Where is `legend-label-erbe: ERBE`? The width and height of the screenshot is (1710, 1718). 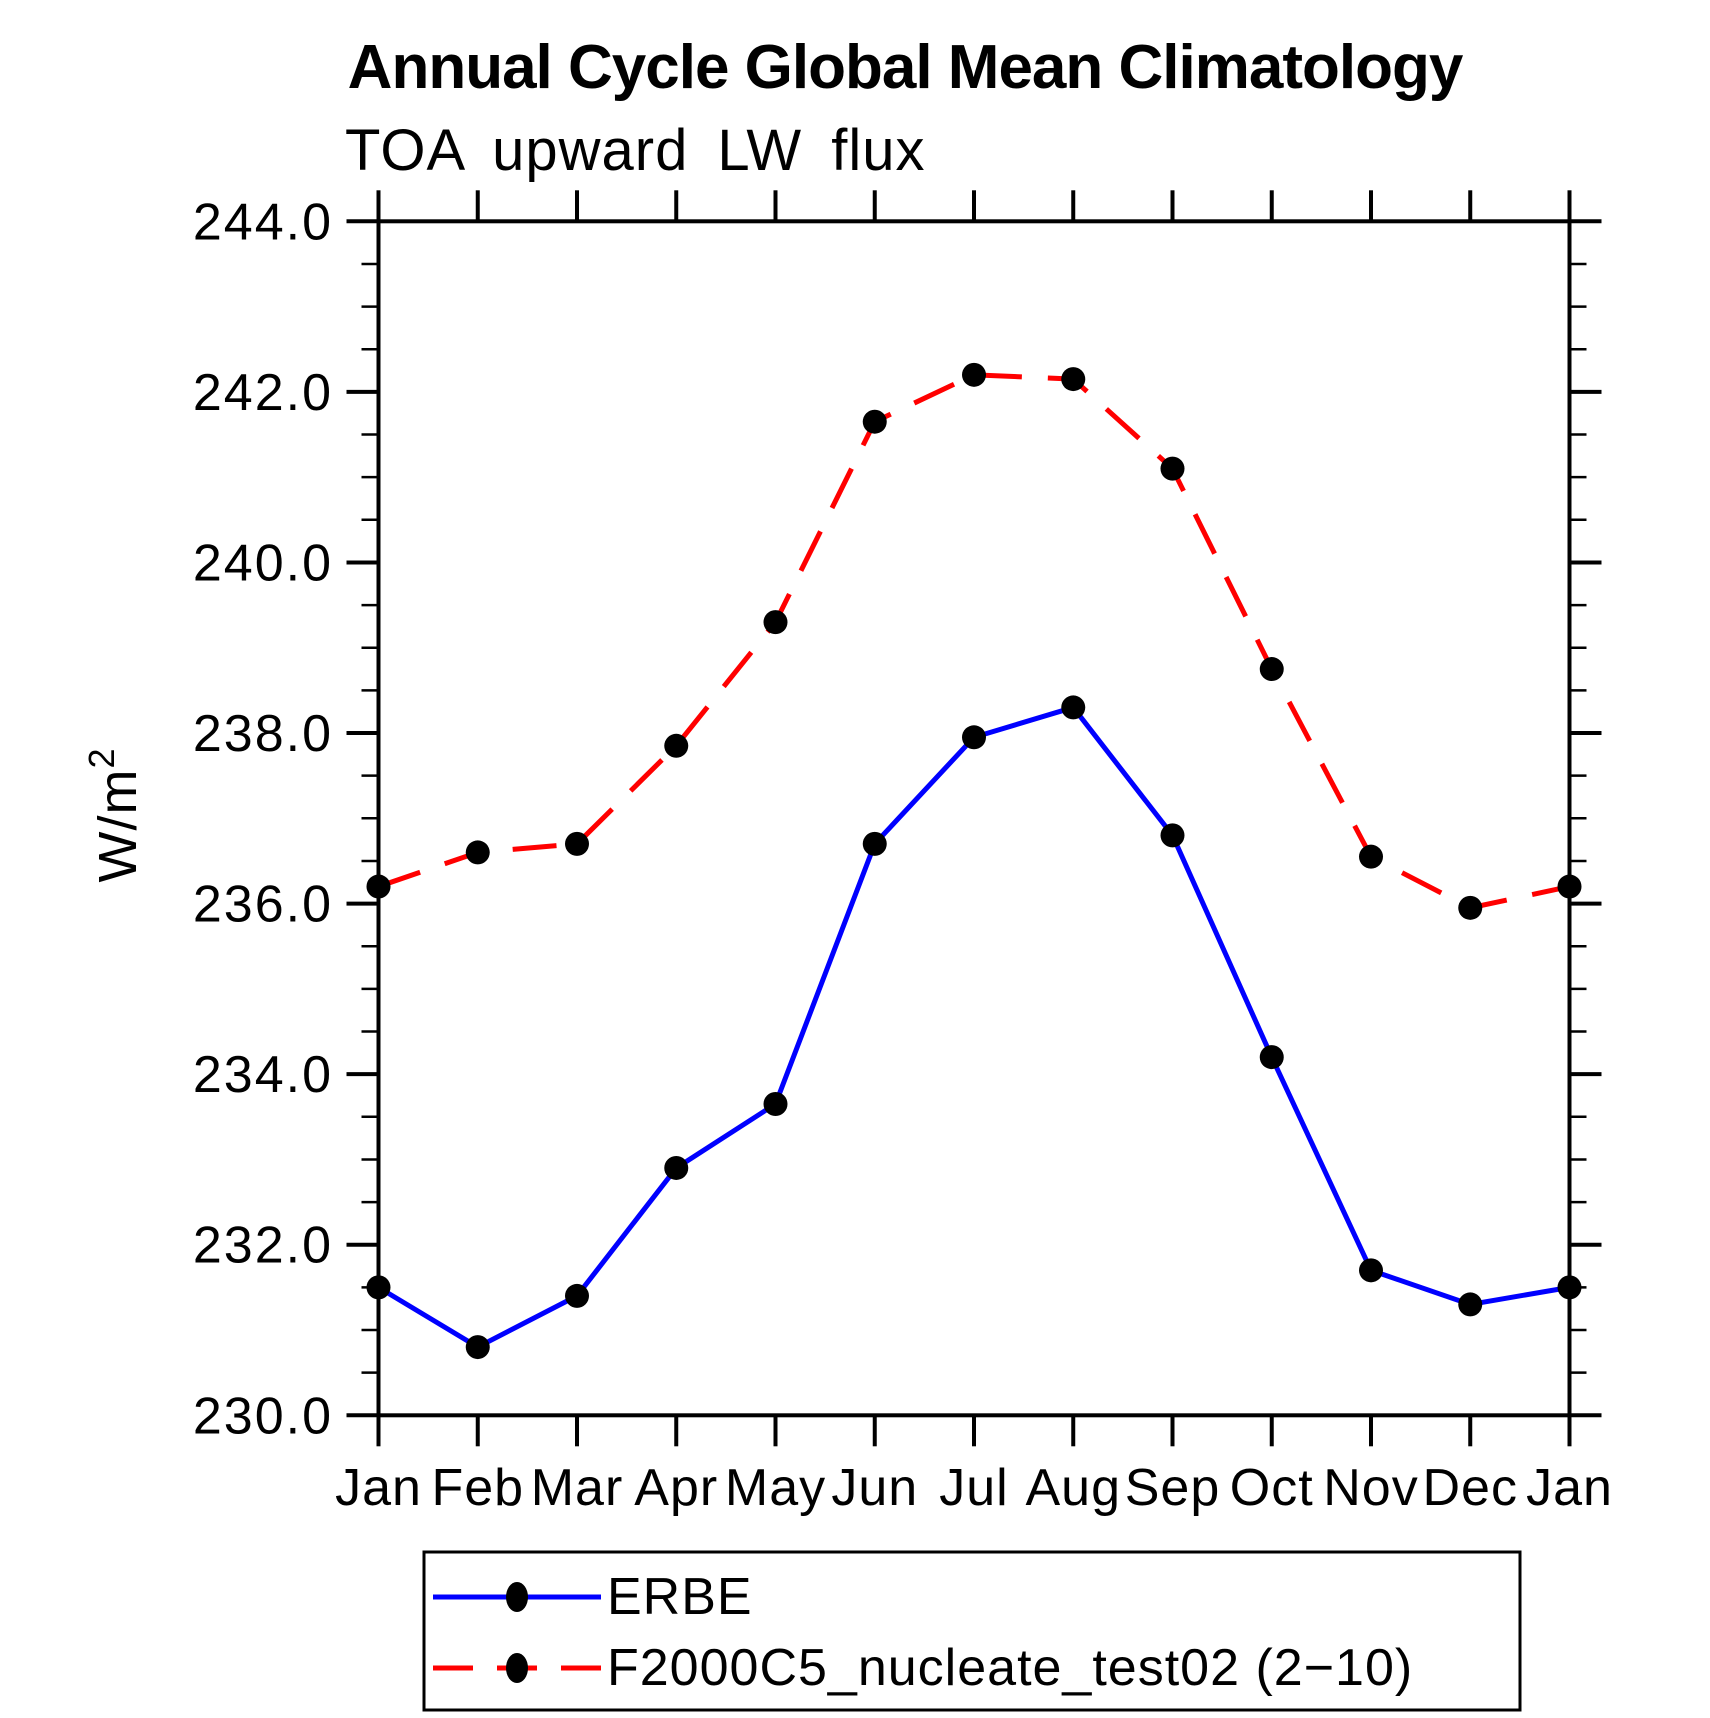 legend-label-erbe: ERBE is located at coordinates (680, 1597).